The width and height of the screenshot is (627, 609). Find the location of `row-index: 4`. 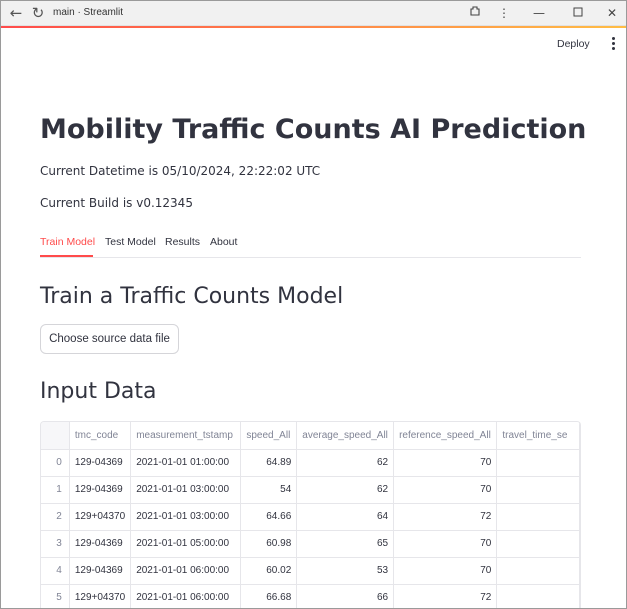

row-index: 4 is located at coordinates (55, 571).